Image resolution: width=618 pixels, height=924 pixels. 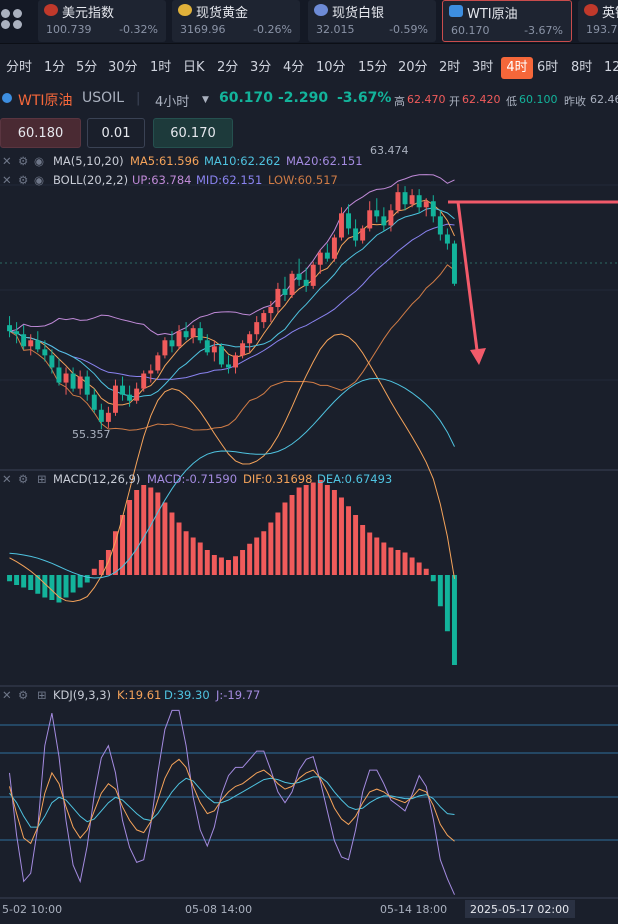 What do you see at coordinates (102, 21) in the screenshot?
I see `ticker-usd-index: 美元指数 100.739 -0.32%` at bounding box center [102, 21].